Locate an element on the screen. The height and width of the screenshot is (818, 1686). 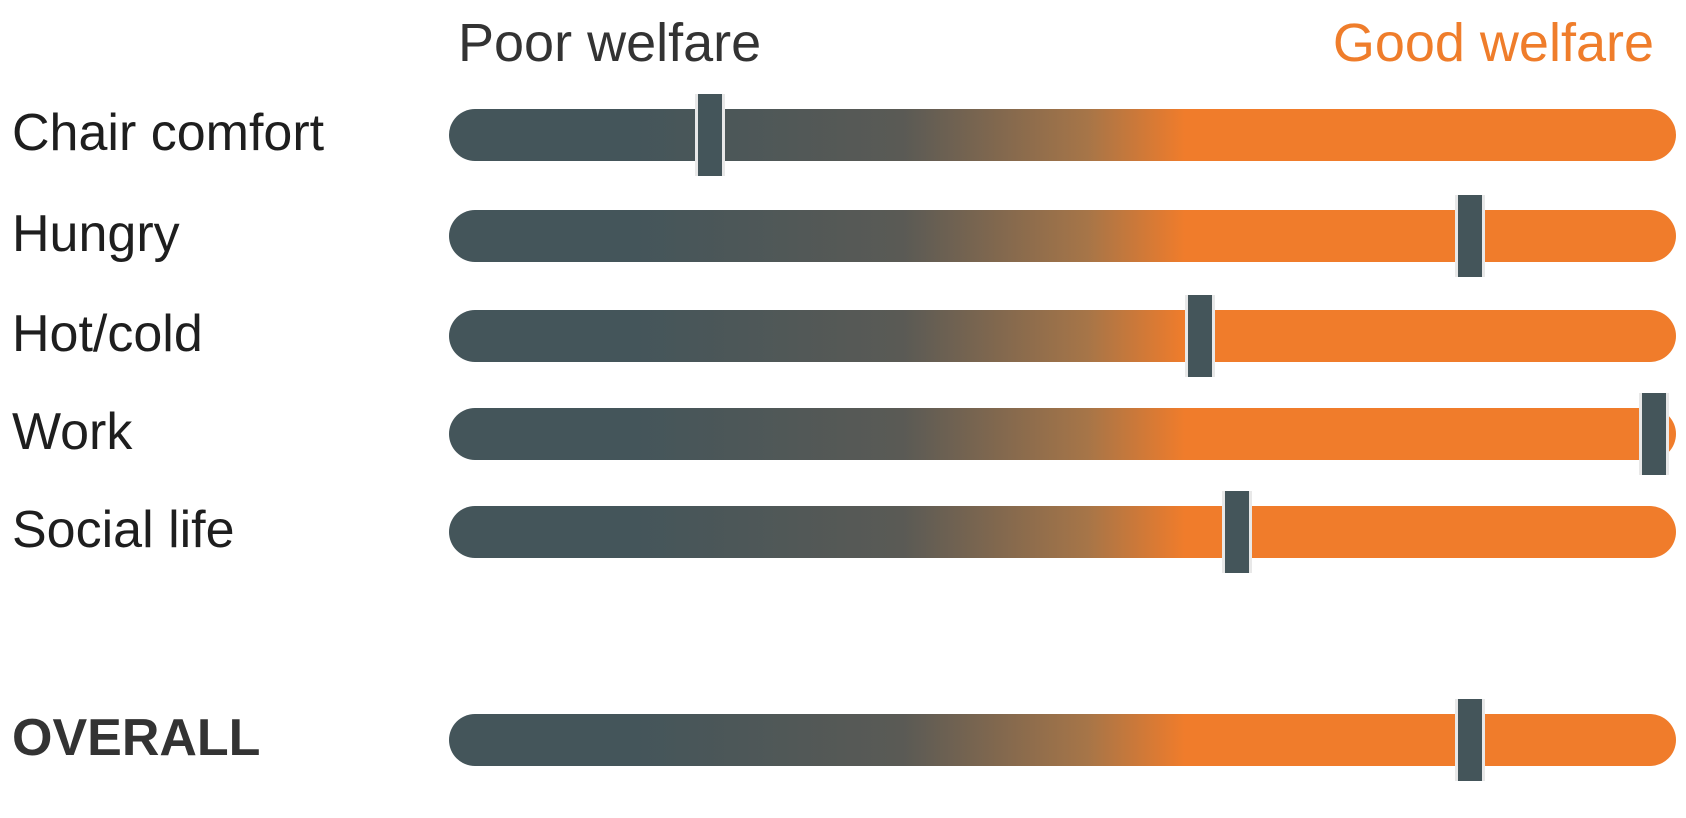
scale-track-hot-cold is located at coordinates (1062, 336).